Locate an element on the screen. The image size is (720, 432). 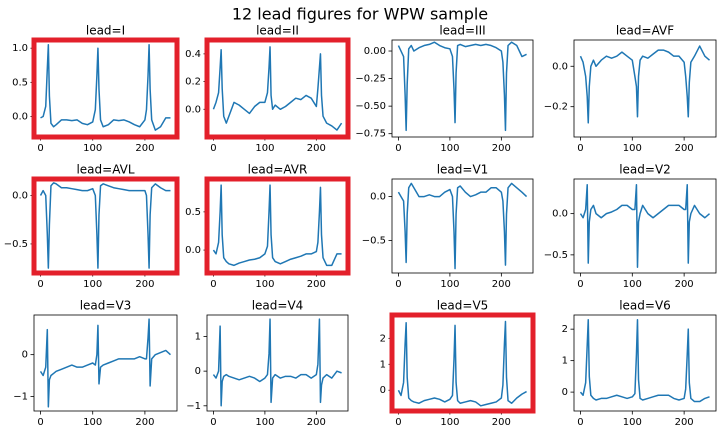
subplot-title: lead=V3 is located at coordinates (106, 306).